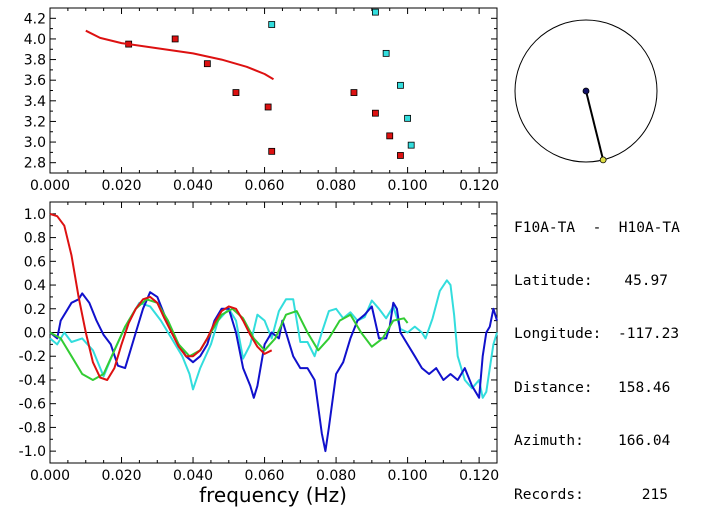  Describe the element at coordinates (35, 286) in the screenshot. I see `y-tick-label: 0.4` at that location.